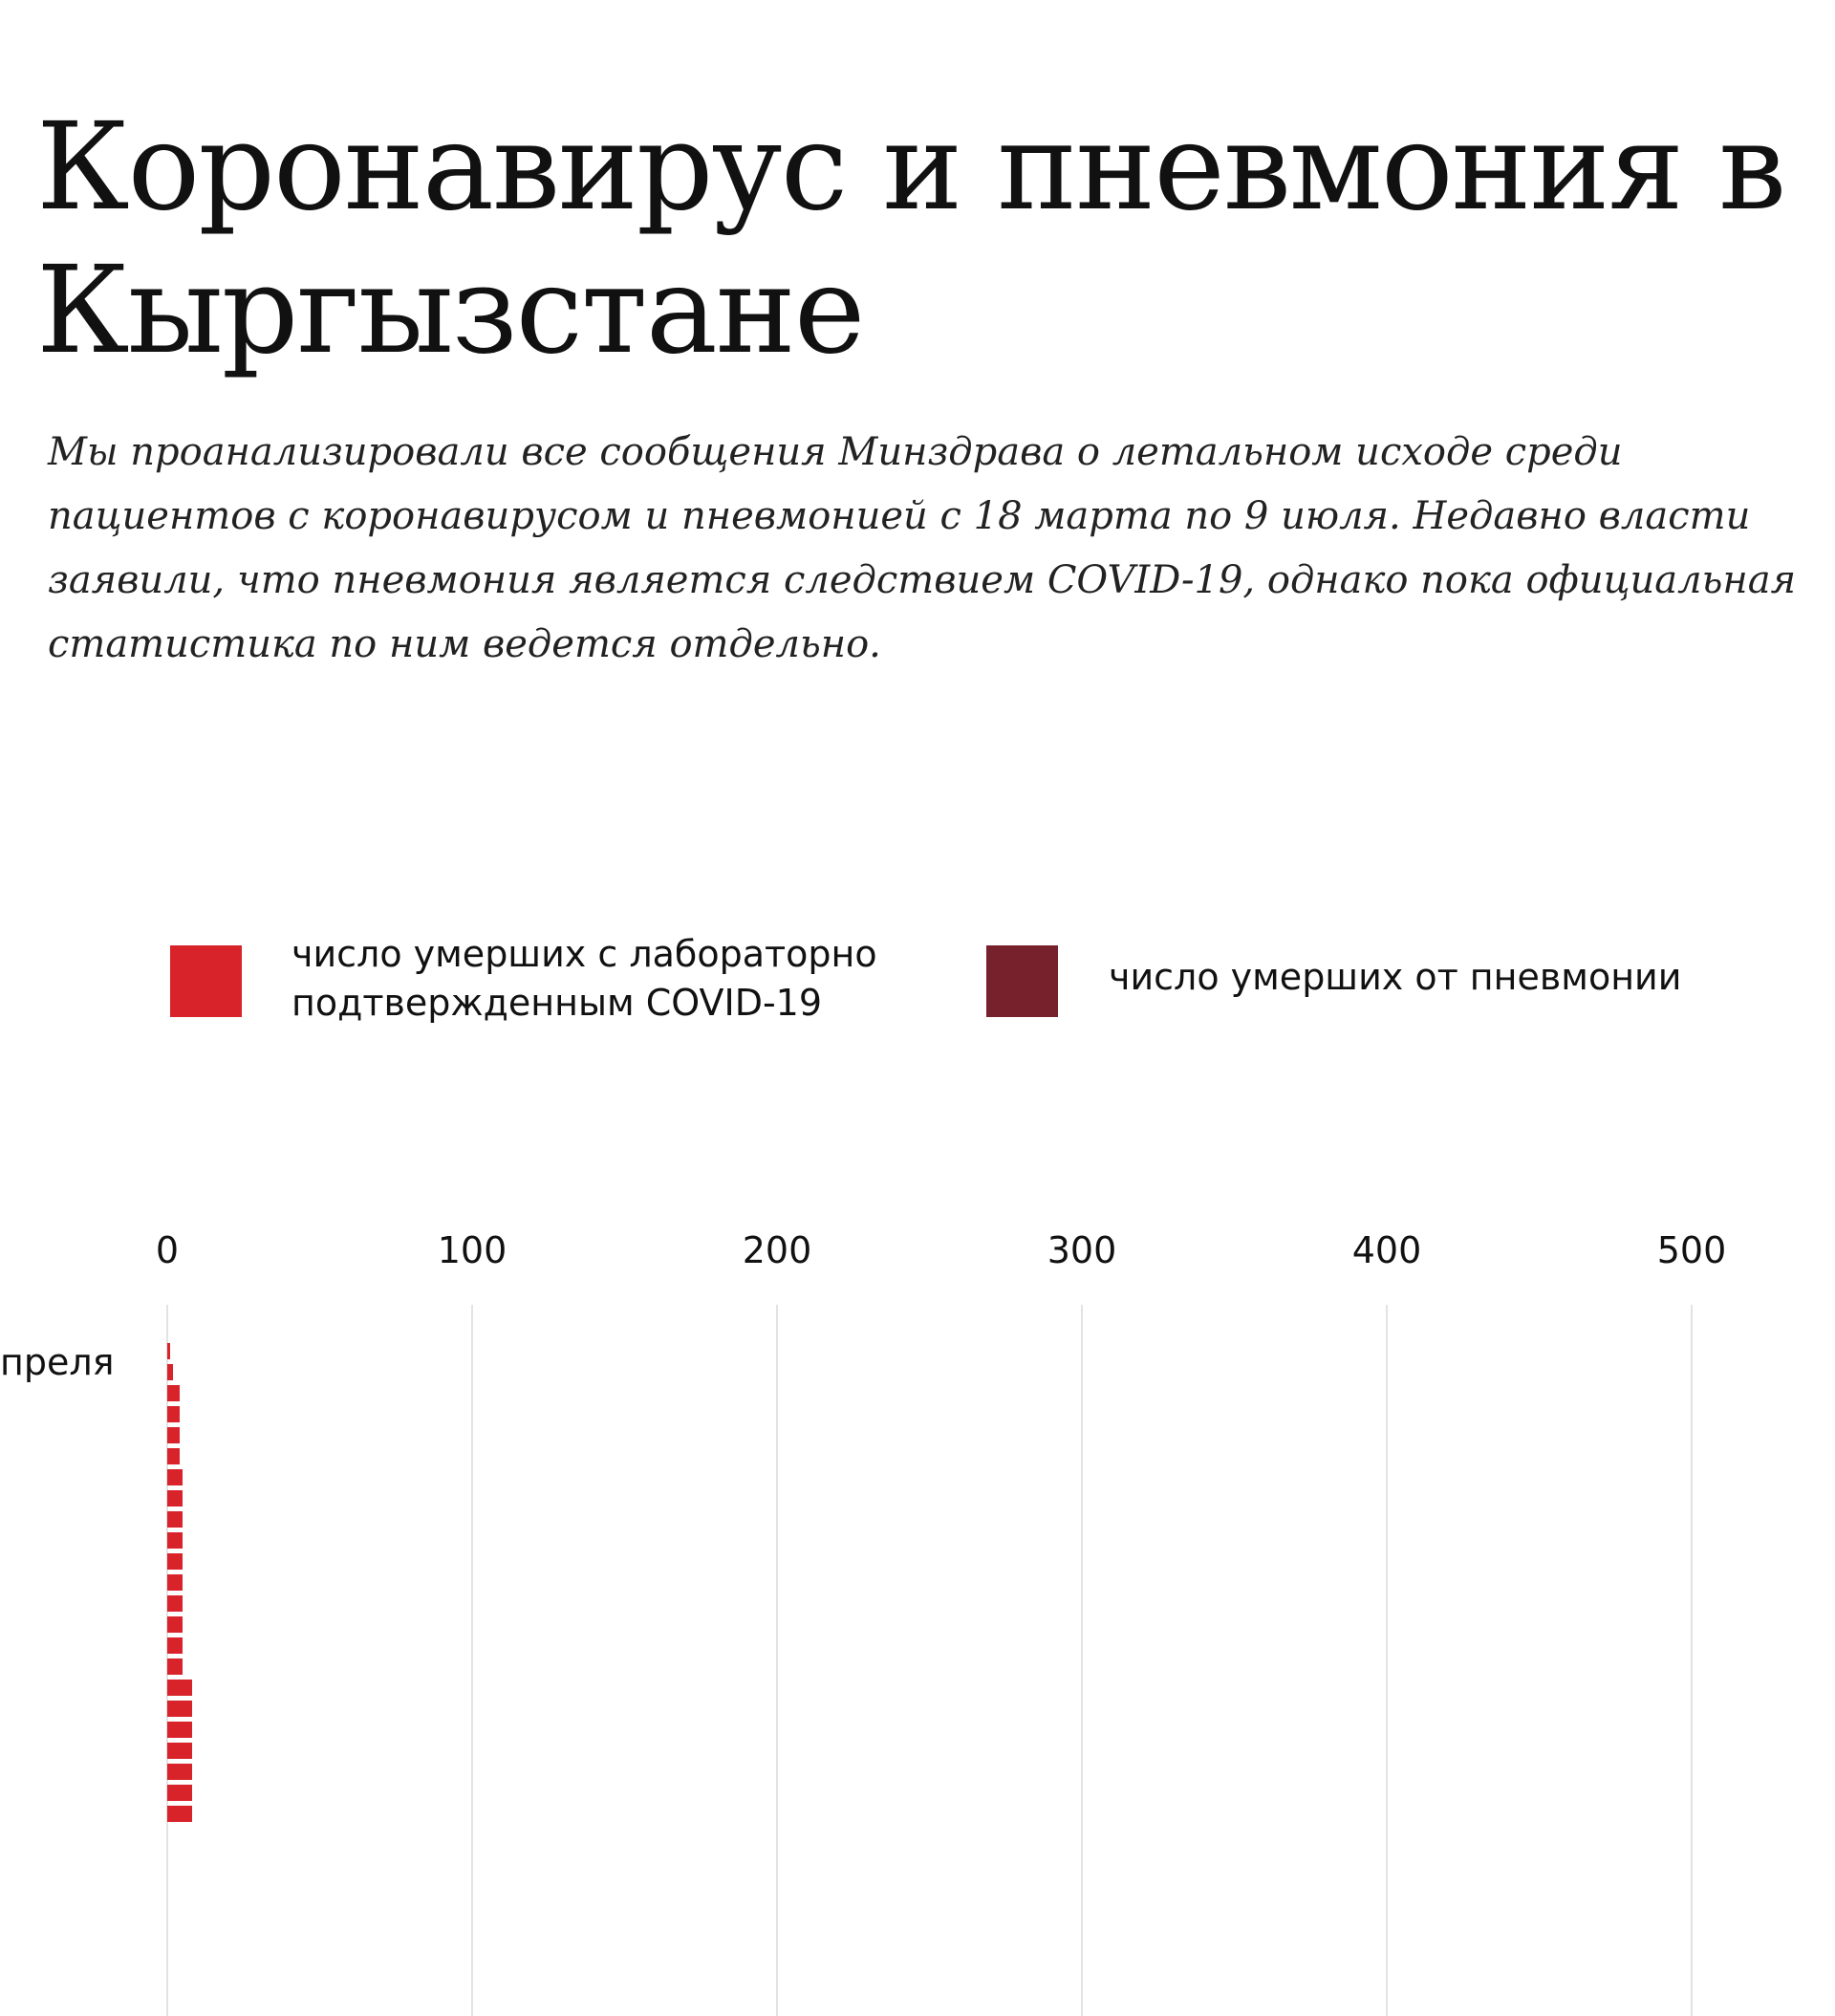  Describe the element at coordinates (1395, 977) in the screenshot. I see `legend-label-pneumonia: число умерших от пневмонии` at that location.